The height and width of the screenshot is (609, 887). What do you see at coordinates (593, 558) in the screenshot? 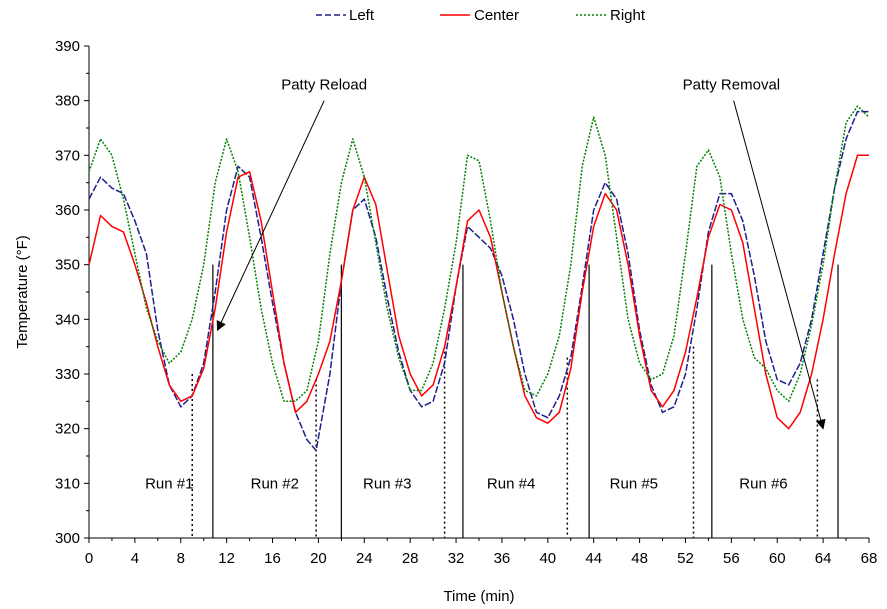
I see `x-tick-label: 44` at bounding box center [593, 558].